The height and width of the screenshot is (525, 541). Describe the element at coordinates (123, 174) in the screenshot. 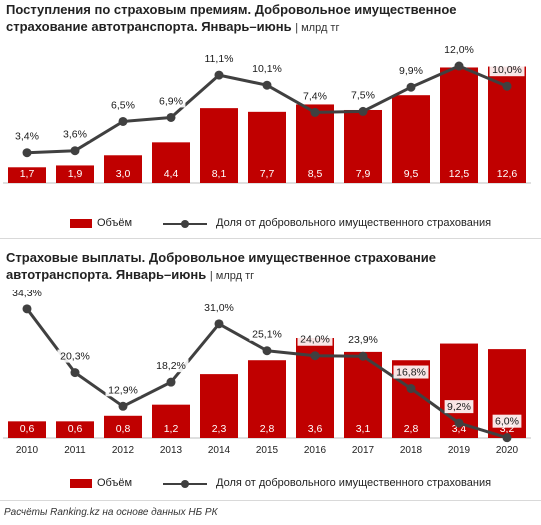

I see `bar-value-label: 3,0` at that location.